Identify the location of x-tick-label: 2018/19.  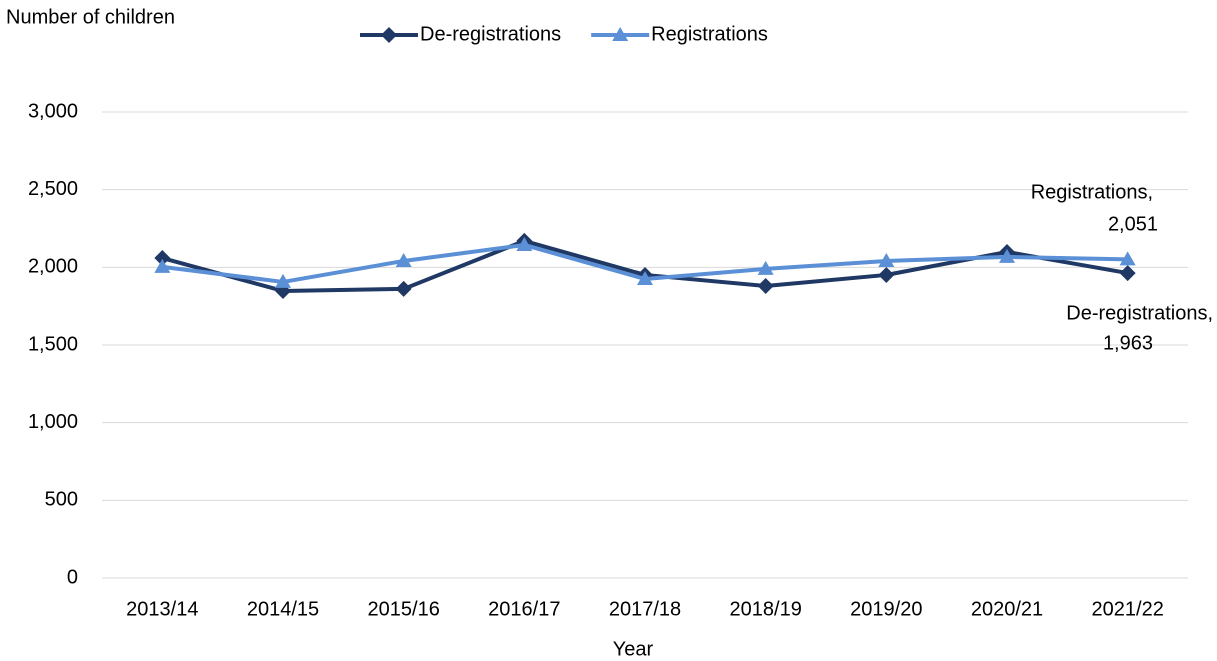
(766, 609).